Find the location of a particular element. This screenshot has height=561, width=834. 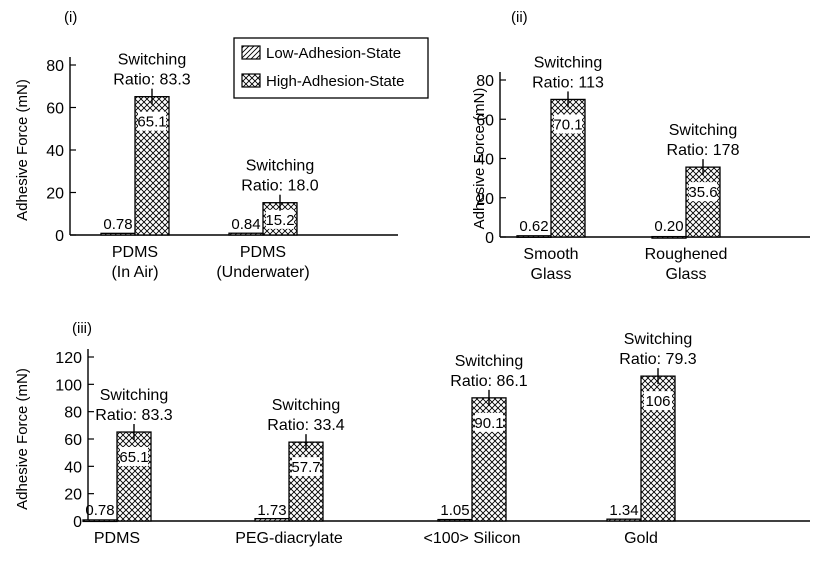

panel-tag: (iii) is located at coordinates (82, 328).